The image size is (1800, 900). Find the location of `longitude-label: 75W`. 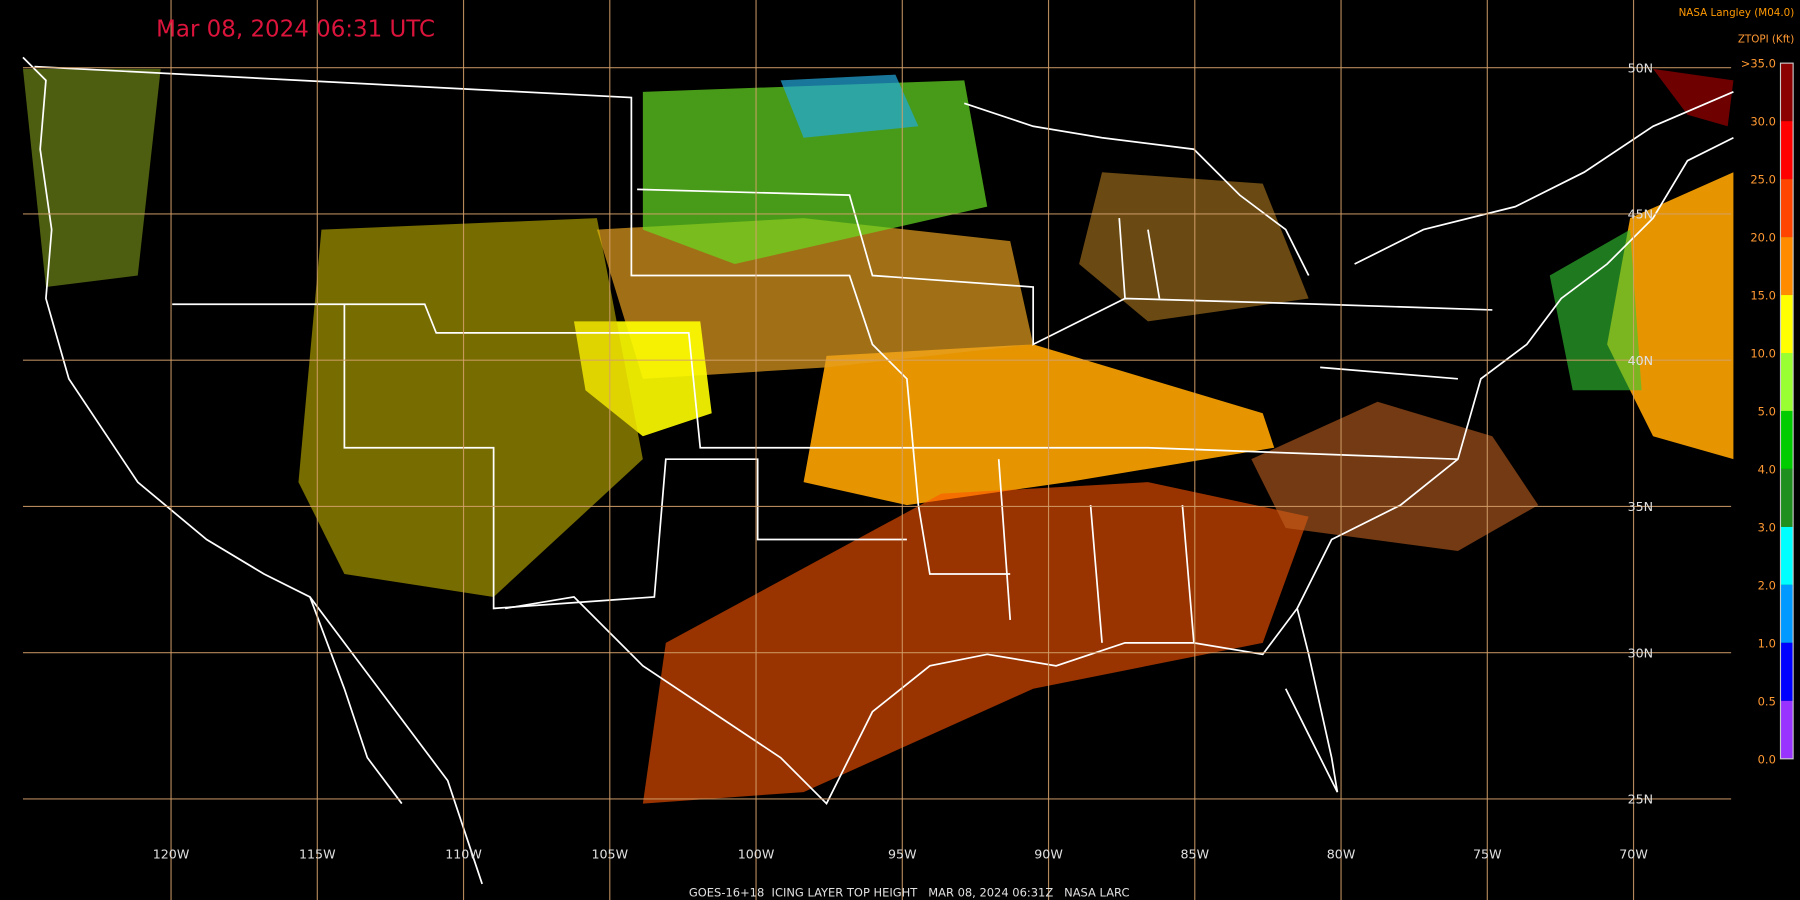

longitude-label: 75W is located at coordinates (1487, 854).